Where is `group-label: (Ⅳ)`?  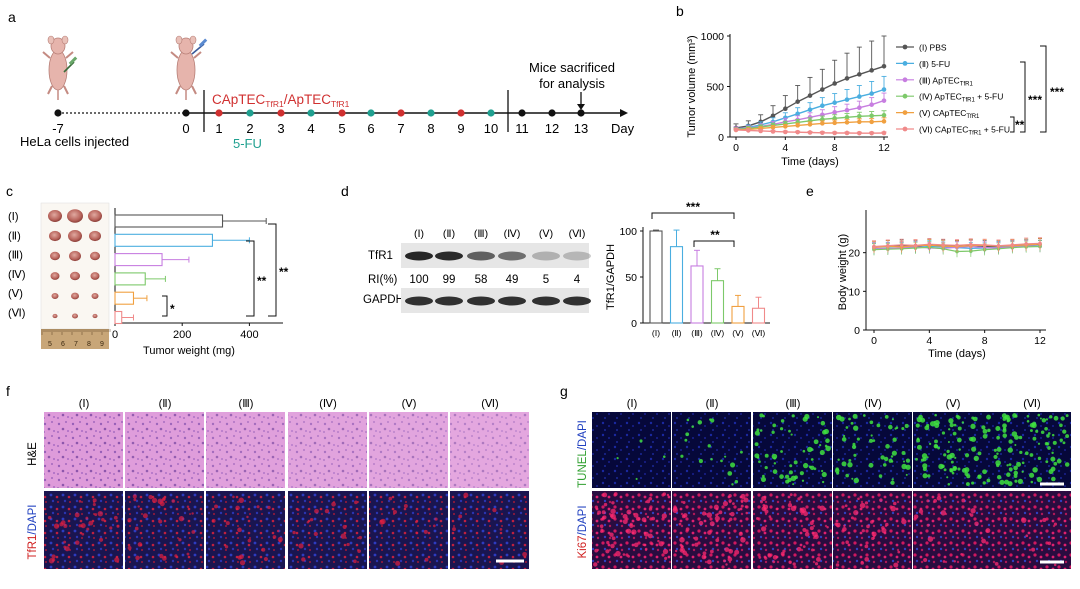 group-label: (Ⅳ) is located at coordinates (512, 234).